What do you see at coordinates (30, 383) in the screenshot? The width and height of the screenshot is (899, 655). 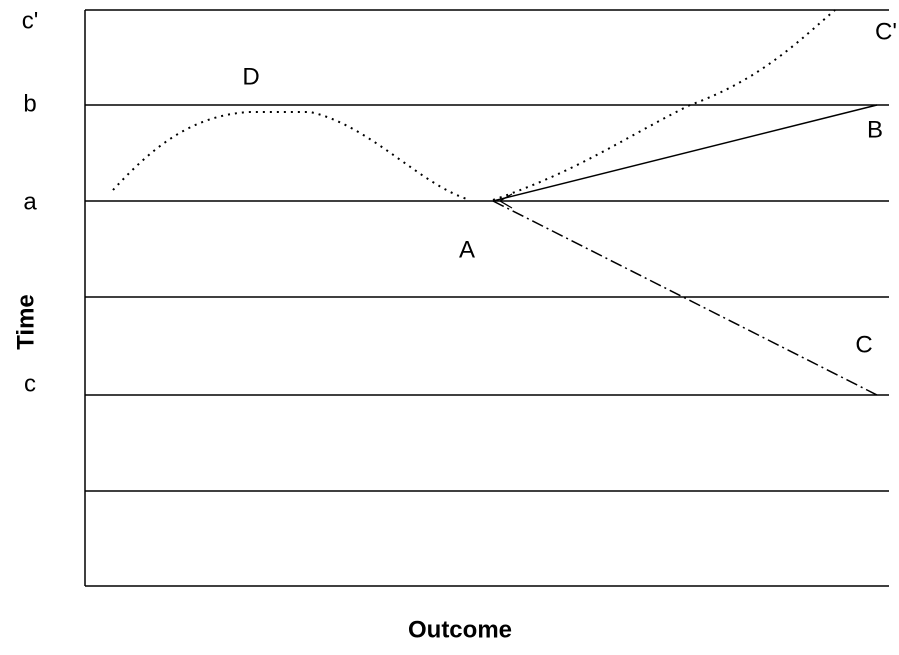 I see `level-label: c` at bounding box center [30, 383].